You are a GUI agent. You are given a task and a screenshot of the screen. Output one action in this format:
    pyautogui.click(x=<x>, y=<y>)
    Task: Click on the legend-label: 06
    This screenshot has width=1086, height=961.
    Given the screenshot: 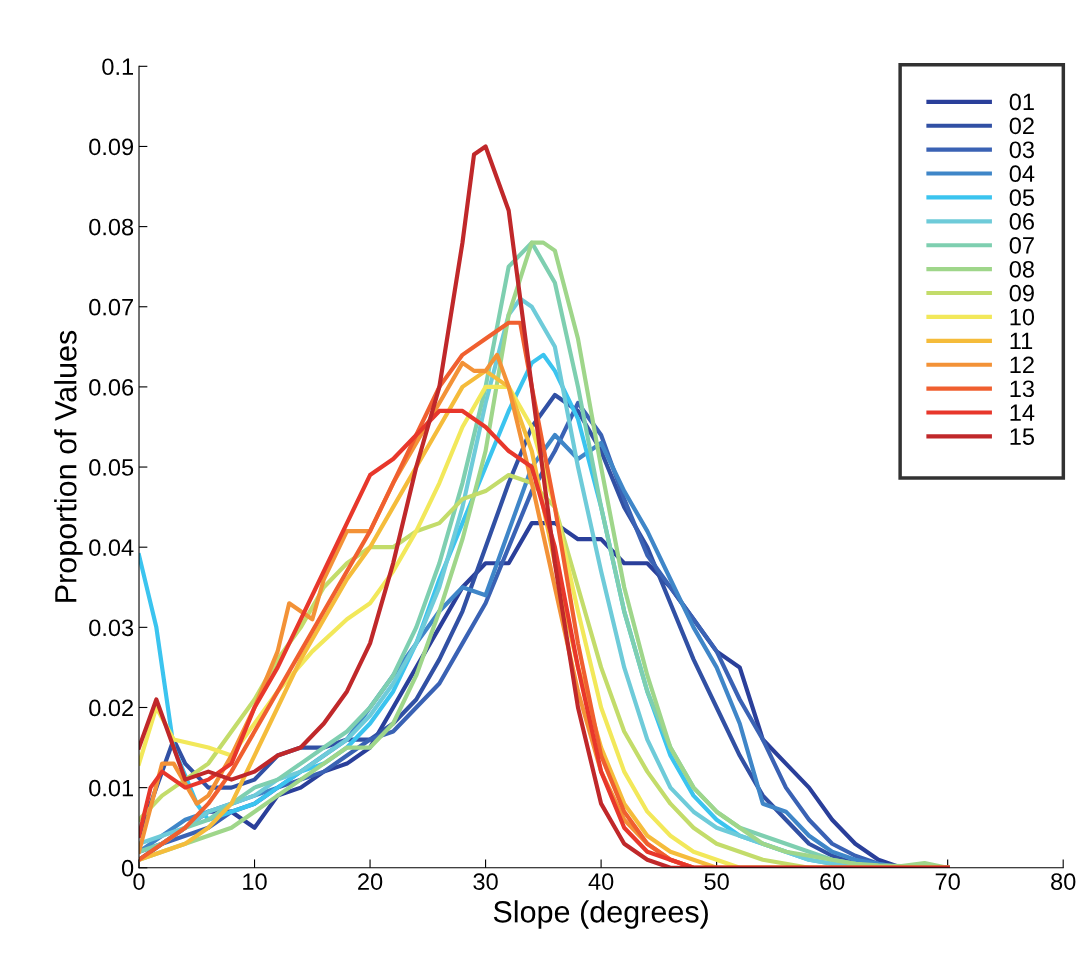 What is the action you would take?
    pyautogui.click(x=1021, y=221)
    